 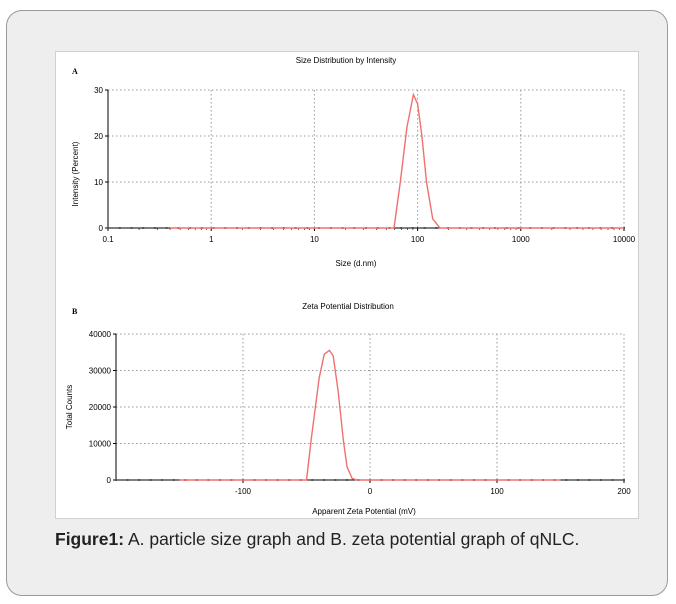 What do you see at coordinates (314, 239) in the screenshot?
I see `chart-a-x-tick-label-2: 10` at bounding box center [314, 239].